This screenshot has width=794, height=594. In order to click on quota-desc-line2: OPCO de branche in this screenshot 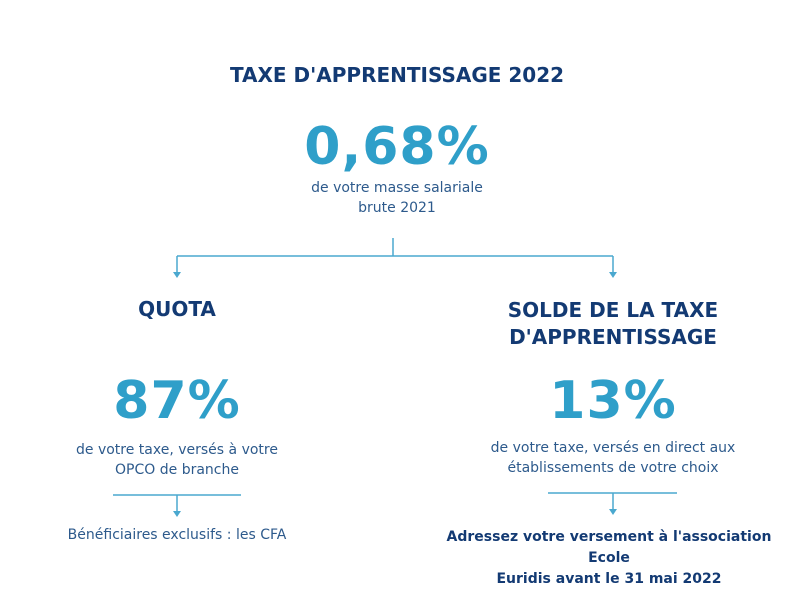, I will do `click(177, 470)`.